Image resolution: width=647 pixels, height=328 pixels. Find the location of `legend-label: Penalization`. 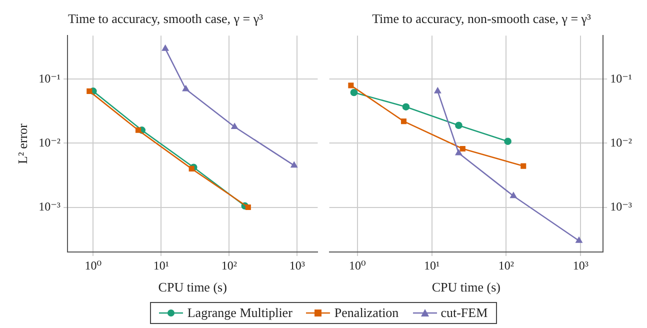

legend-label: Penalization is located at coordinates (366, 313).